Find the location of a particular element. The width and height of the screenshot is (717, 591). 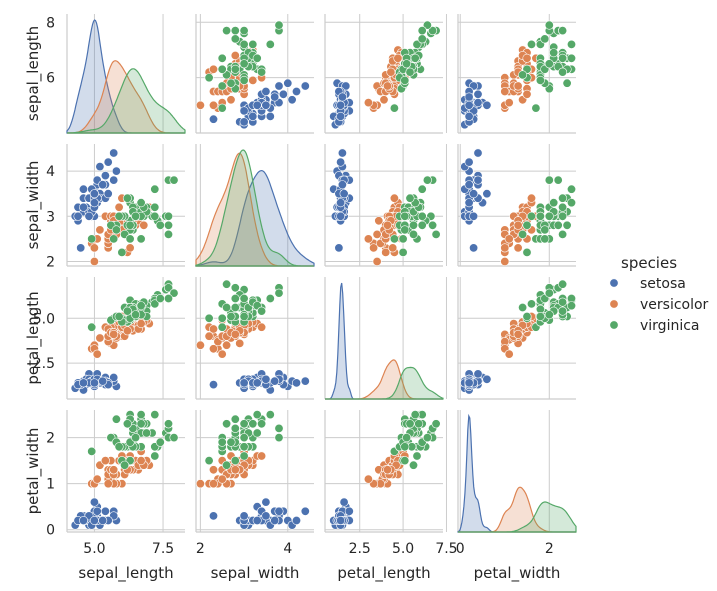

panel-petal_width-vs-petal_width is located at coordinates (517, 471).